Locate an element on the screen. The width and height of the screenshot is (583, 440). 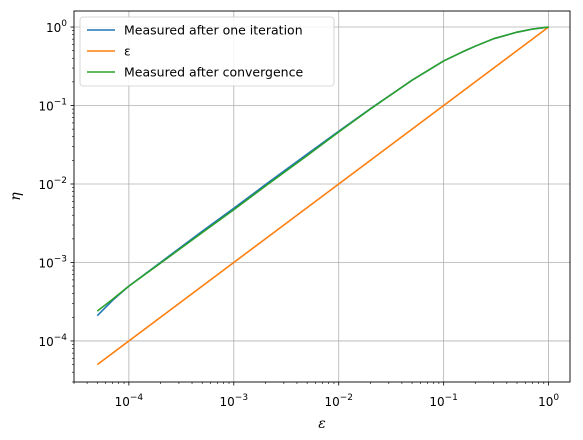
y-tick-label: 10⁻¹ is located at coordinates (52, 106).